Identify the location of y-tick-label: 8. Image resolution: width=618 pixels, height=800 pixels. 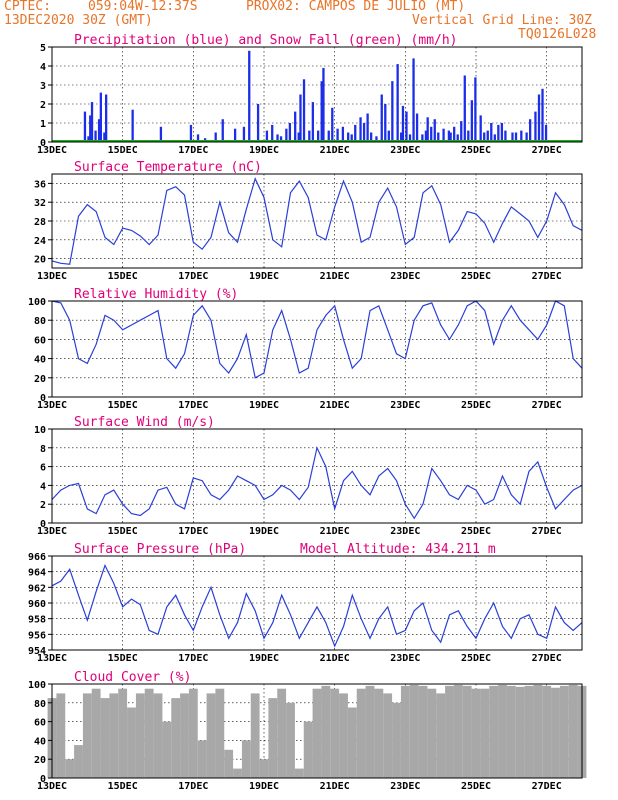
(43, 449).